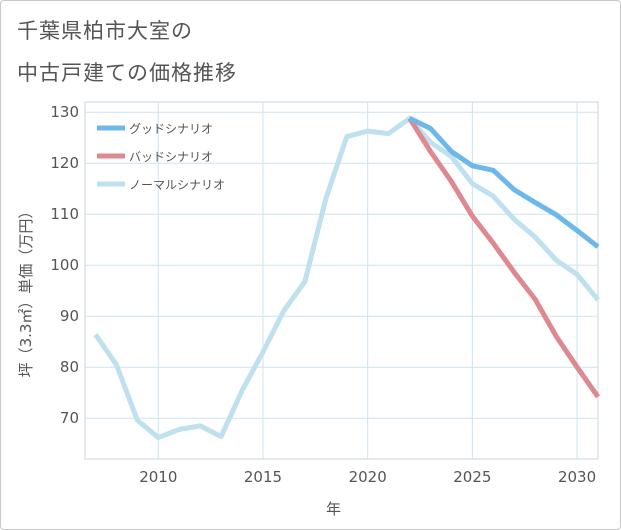 The height and width of the screenshot is (530, 621). Describe the element at coordinates (263, 477) in the screenshot. I see `x-tick-label: 2015` at that location.